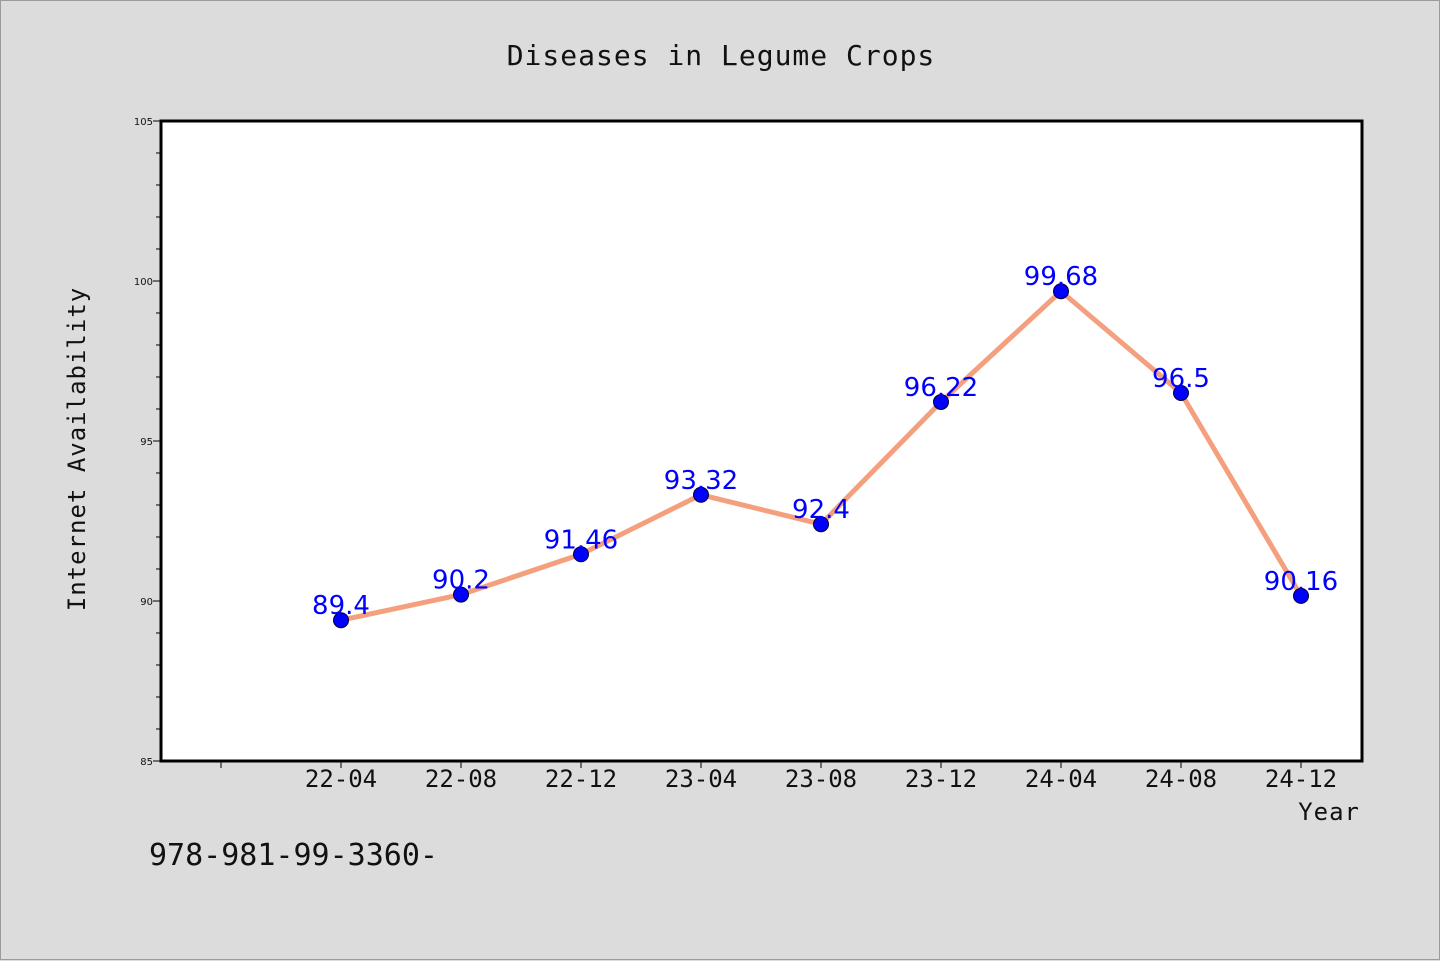  What do you see at coordinates (941, 779) in the screenshot?
I see `x-tick-label: 23-12` at bounding box center [941, 779].